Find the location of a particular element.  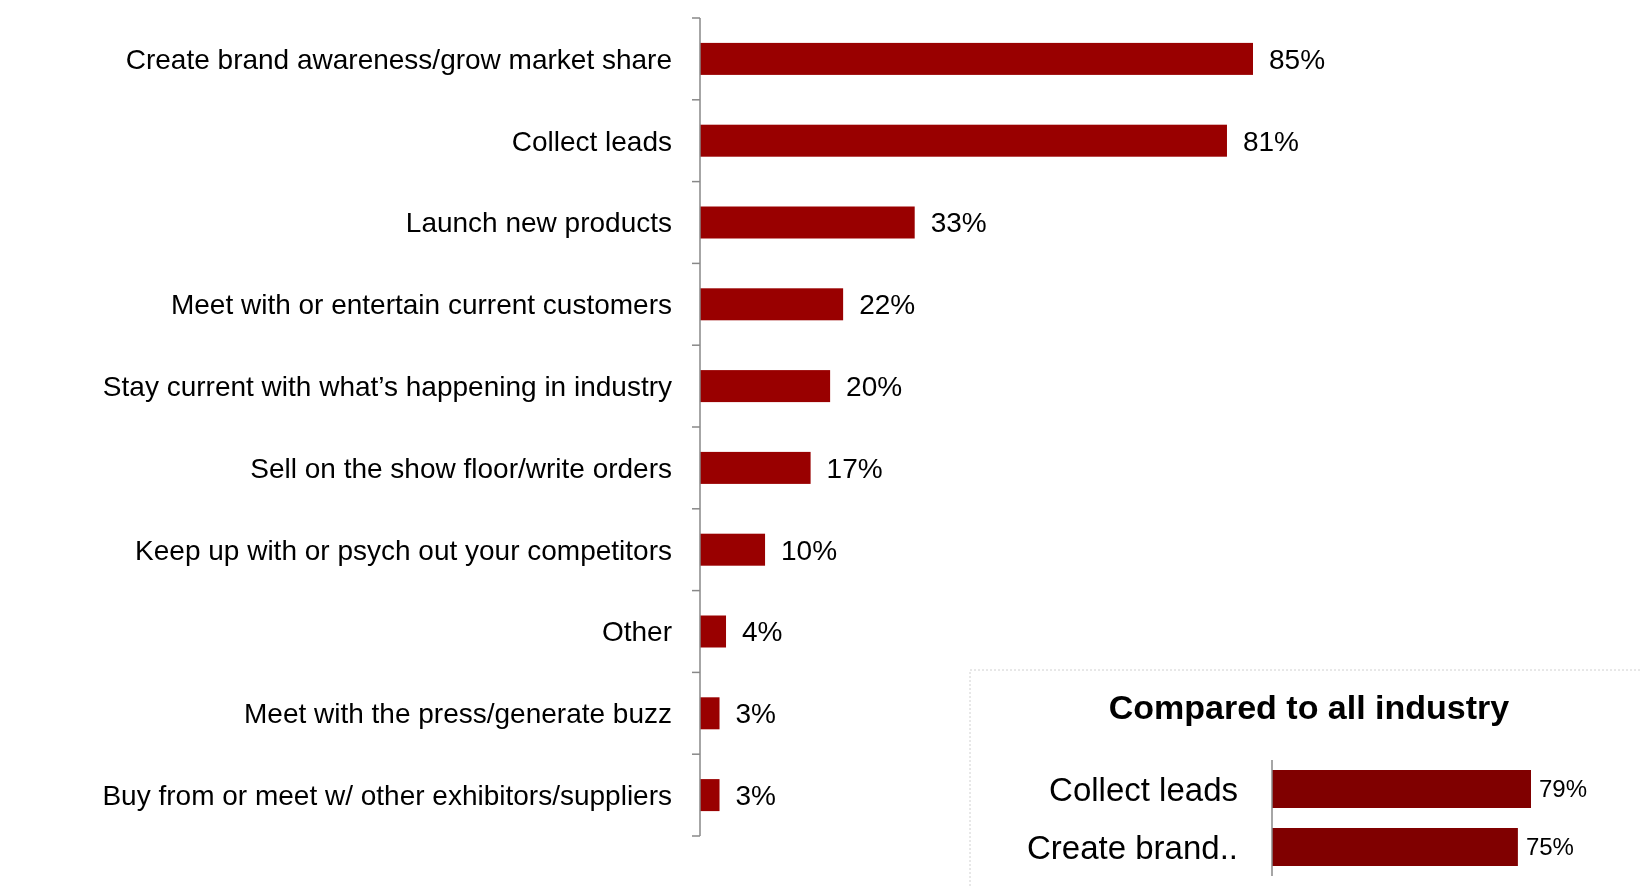

data-label: 81% is located at coordinates (1271, 141).